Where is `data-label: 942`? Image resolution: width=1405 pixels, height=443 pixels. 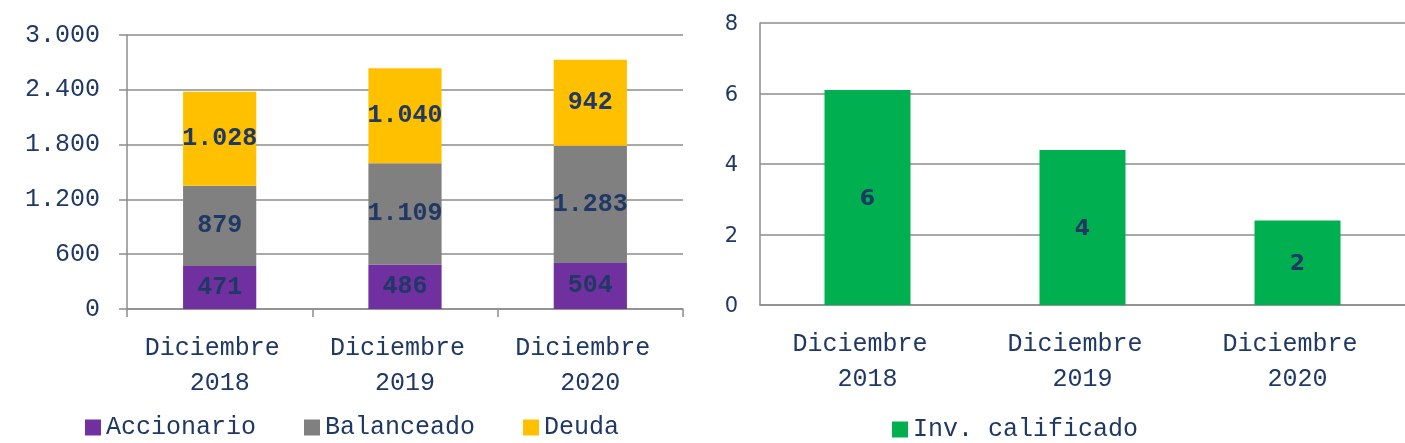
data-label: 942 is located at coordinates (590, 103).